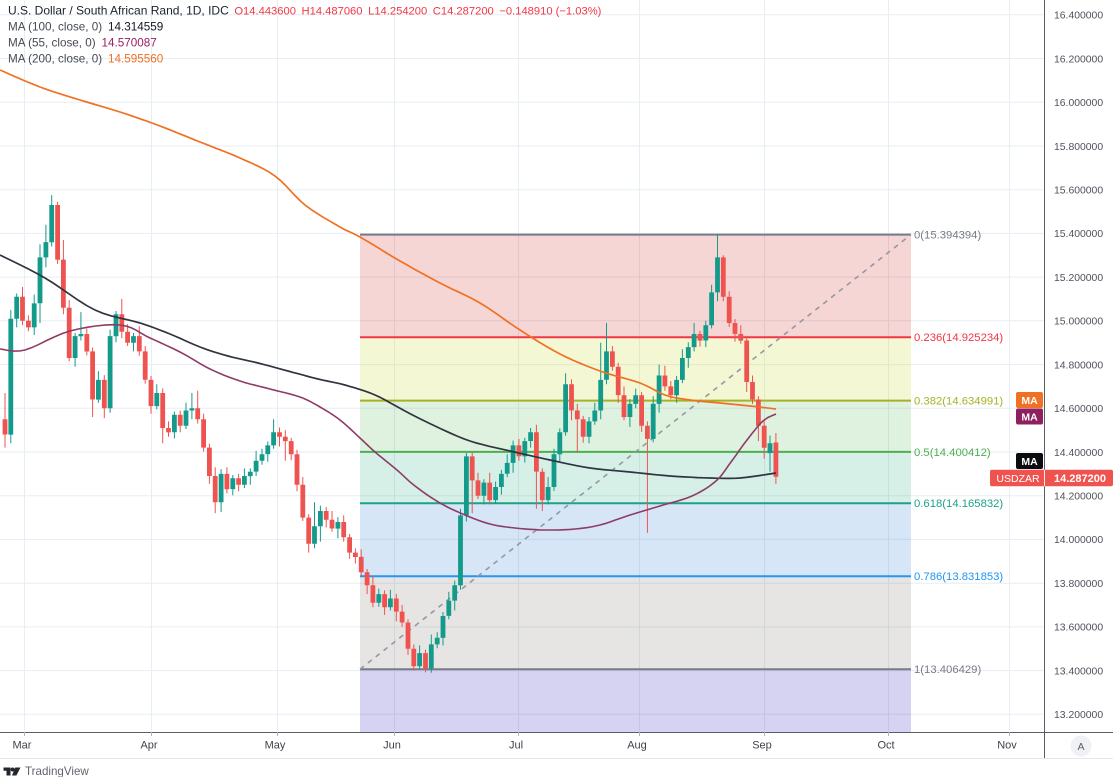  What do you see at coordinates (1078, 365) in the screenshot?
I see `svg-text: 14.800000` at bounding box center [1078, 365].